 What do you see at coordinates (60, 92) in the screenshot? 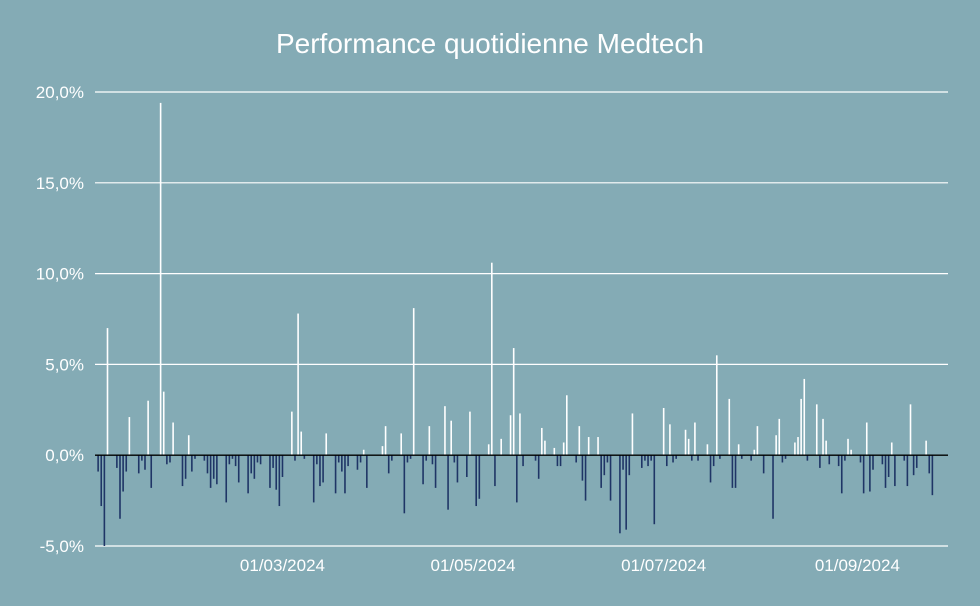
I see `y-tick-label: 20,0%` at bounding box center [60, 92].